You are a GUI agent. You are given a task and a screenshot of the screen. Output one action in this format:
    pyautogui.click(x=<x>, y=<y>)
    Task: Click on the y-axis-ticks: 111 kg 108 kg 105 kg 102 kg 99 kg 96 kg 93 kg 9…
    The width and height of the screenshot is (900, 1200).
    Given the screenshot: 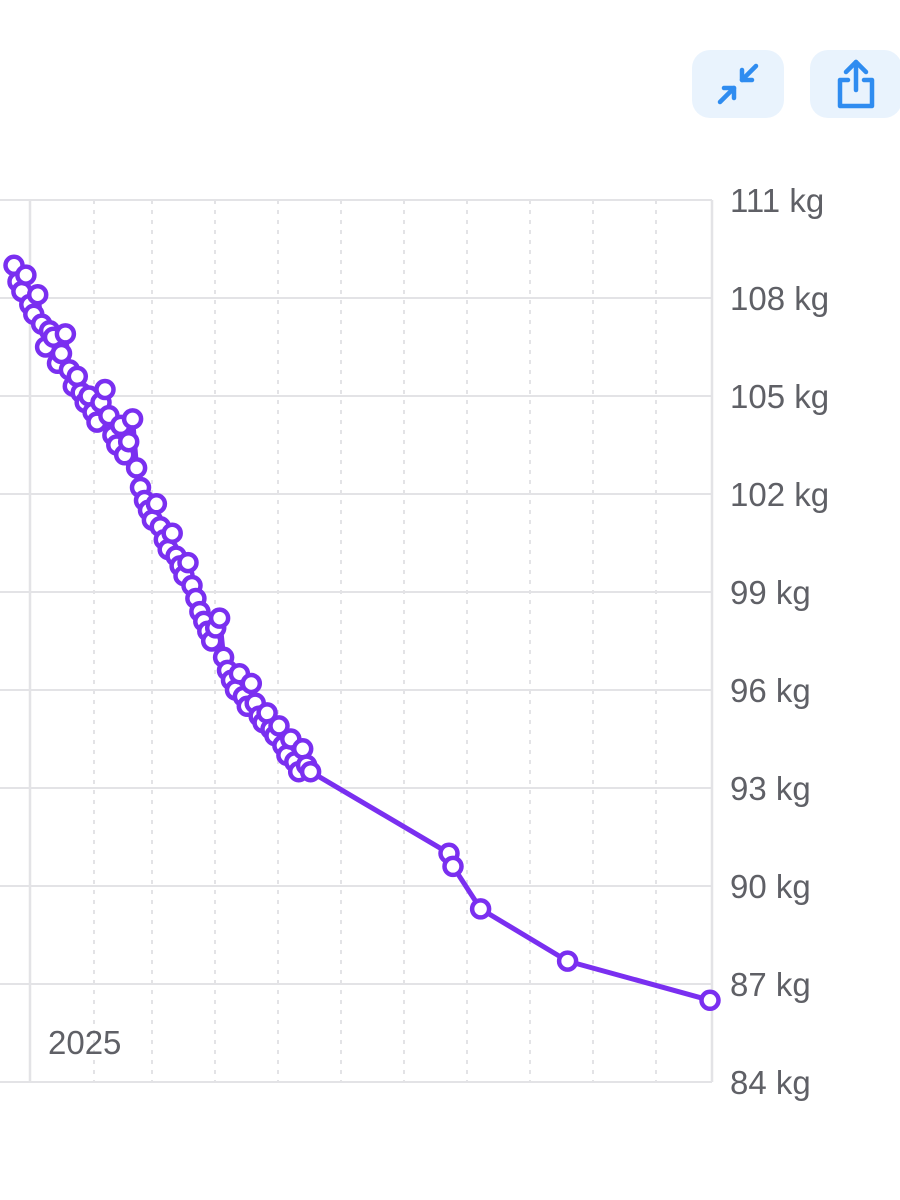 What is the action you would take?
    pyautogui.click(x=779, y=641)
    